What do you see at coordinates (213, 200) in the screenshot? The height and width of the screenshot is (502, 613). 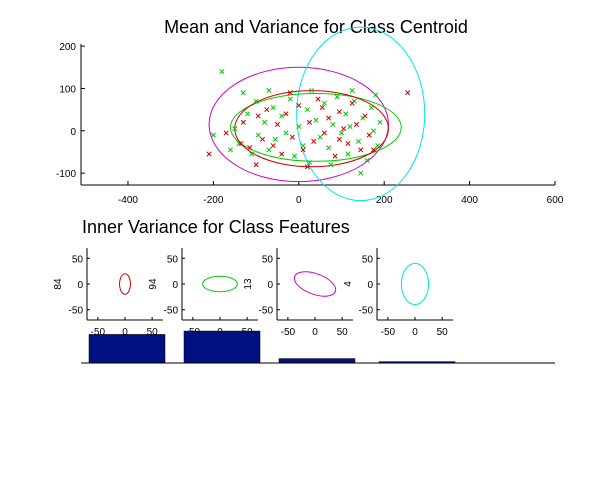 I see `x-tick-label: -200` at bounding box center [213, 200].